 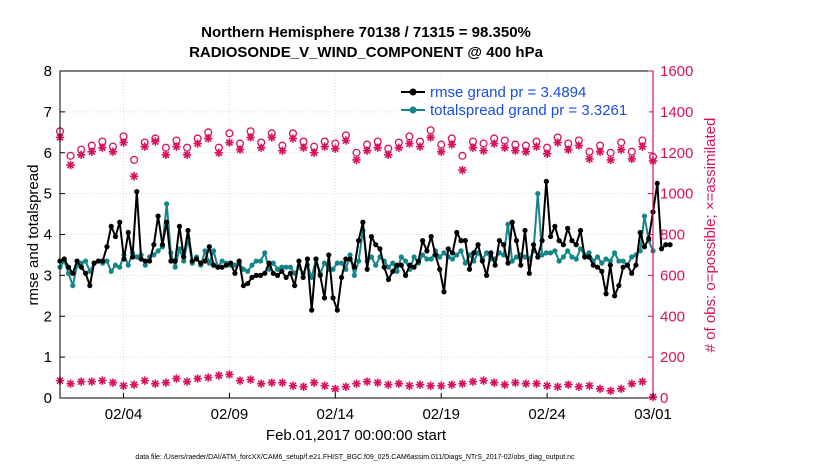 I want to click on legend-box, so click(x=523, y=102).